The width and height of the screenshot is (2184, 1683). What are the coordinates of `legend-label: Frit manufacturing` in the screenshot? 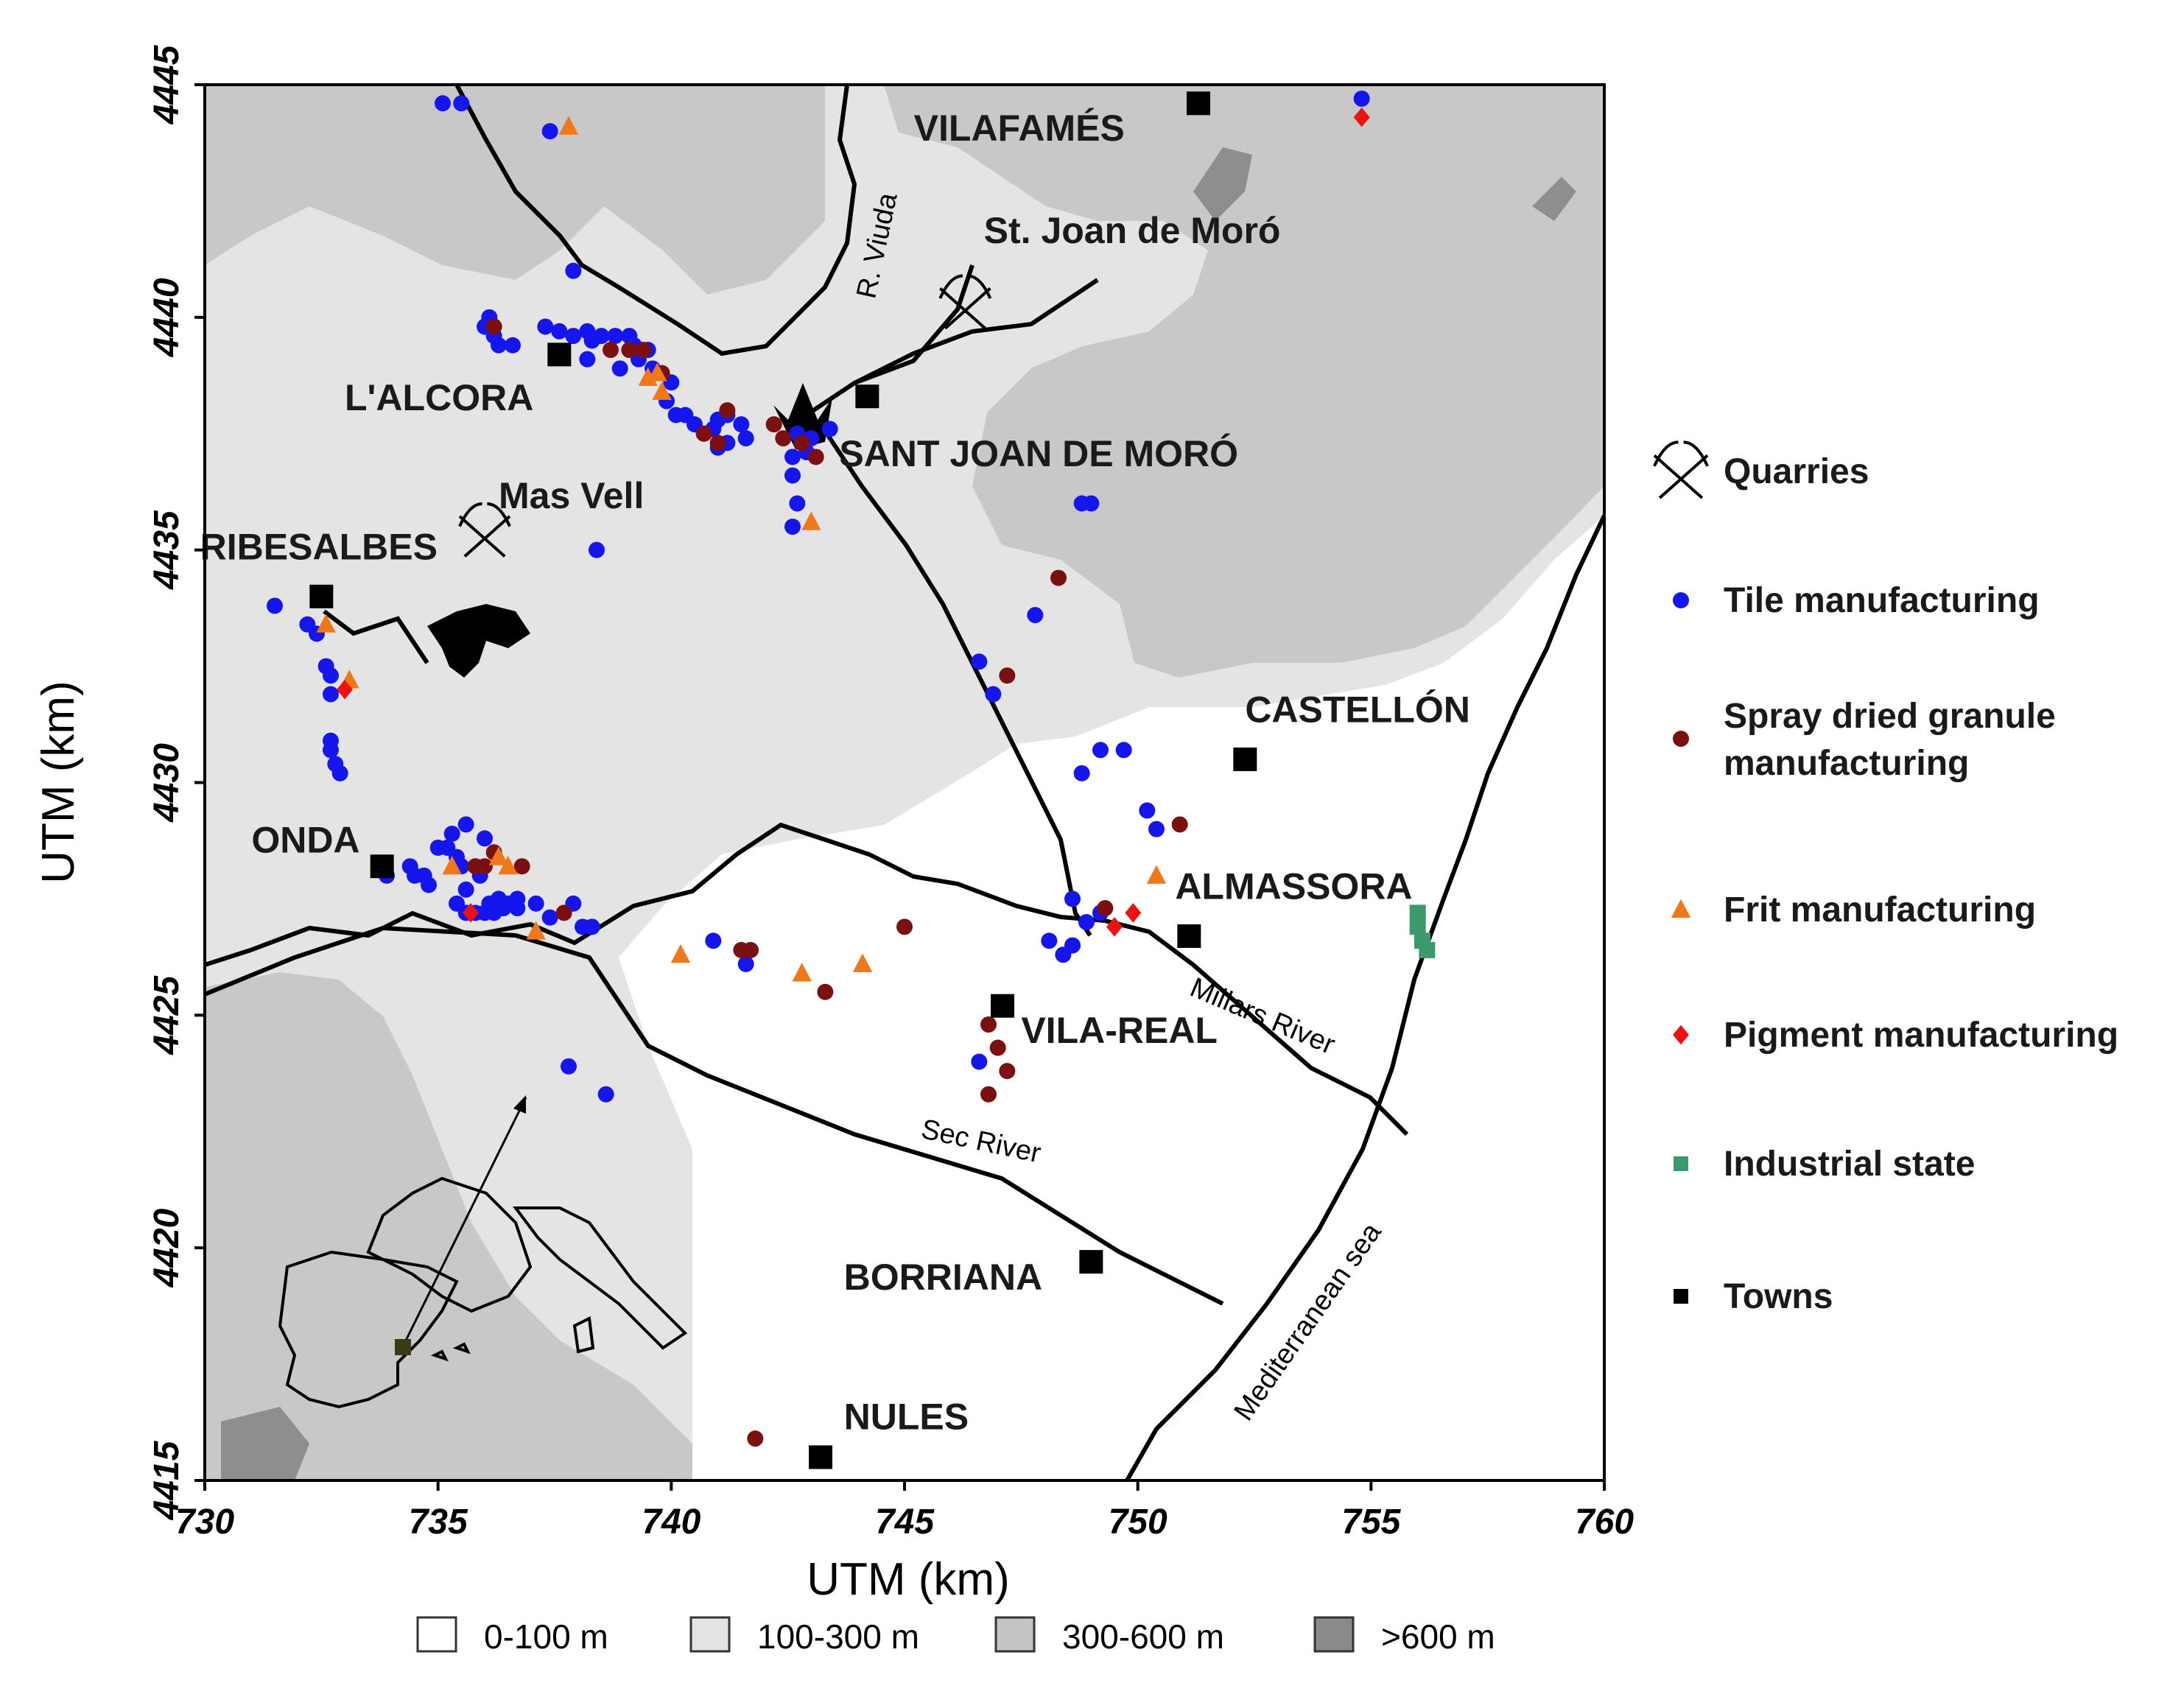 It's located at (1880, 910).